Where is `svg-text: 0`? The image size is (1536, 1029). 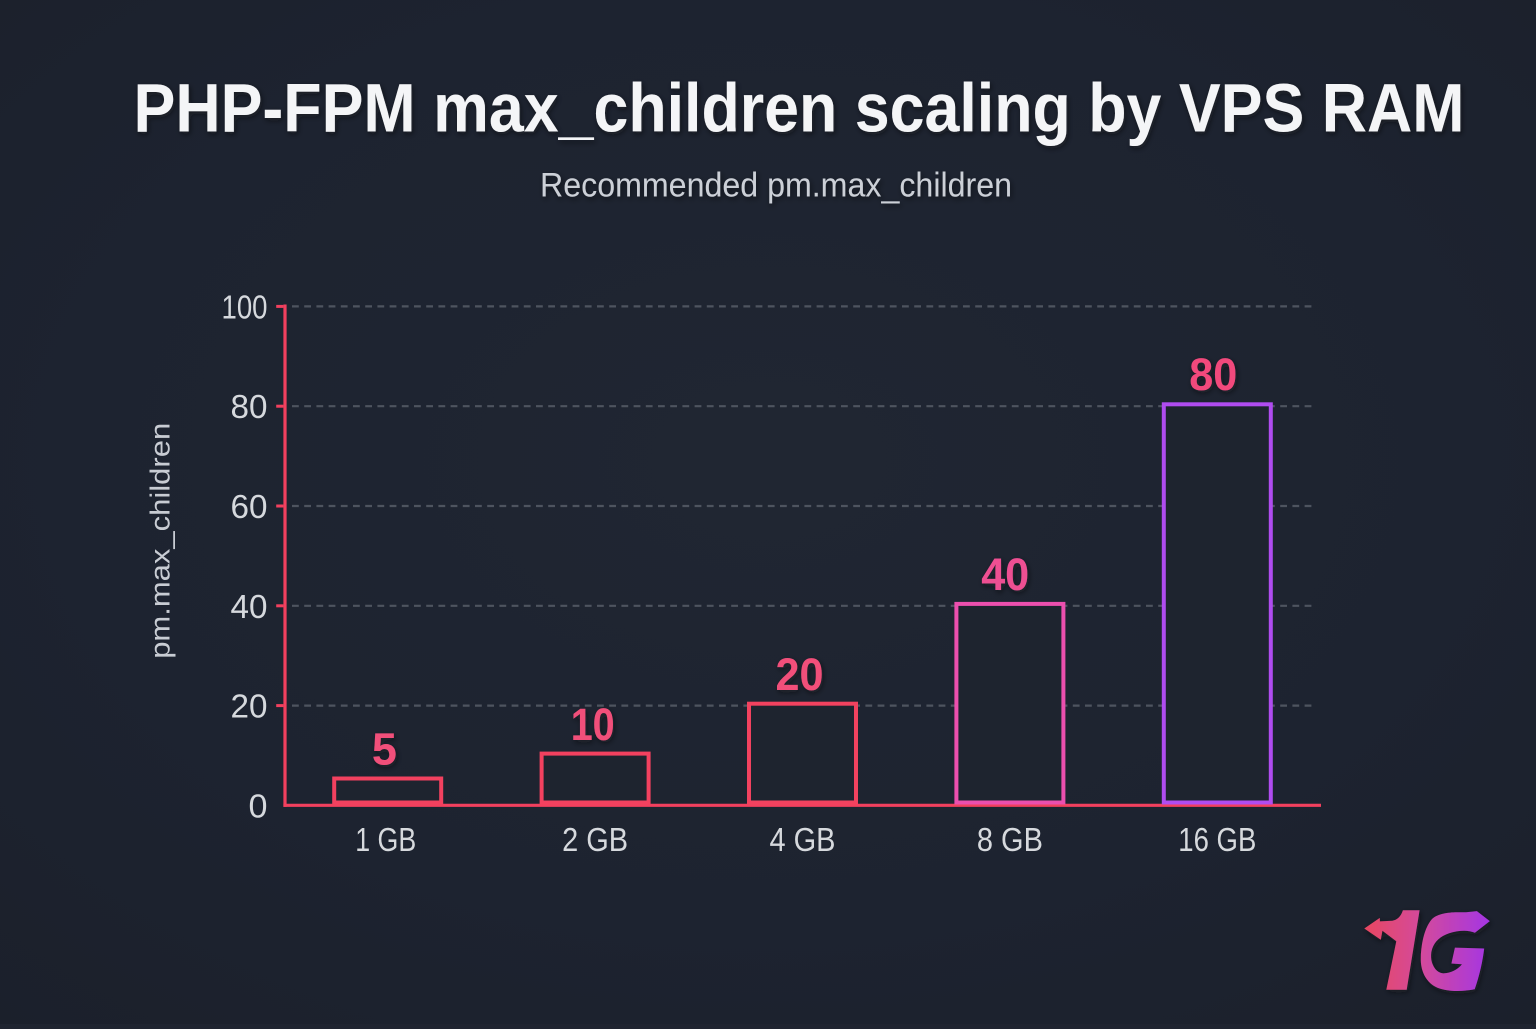 svg-text: 0 is located at coordinates (258, 805).